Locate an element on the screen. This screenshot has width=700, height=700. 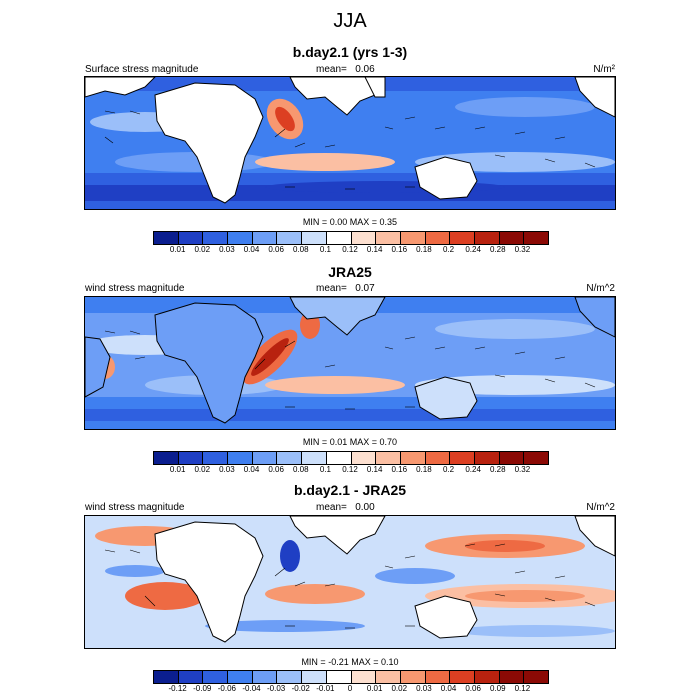
panel-2-mean-value: 0.07 is located at coordinates (365, 288).